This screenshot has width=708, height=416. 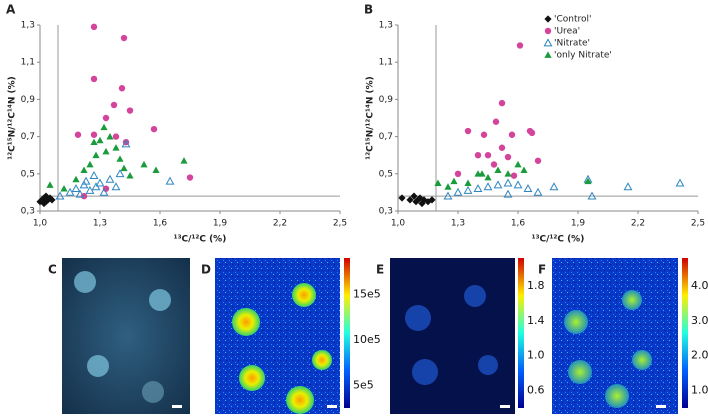 What do you see at coordinates (206, 270) in the screenshot?
I see `panel-label: D` at bounding box center [206, 270].